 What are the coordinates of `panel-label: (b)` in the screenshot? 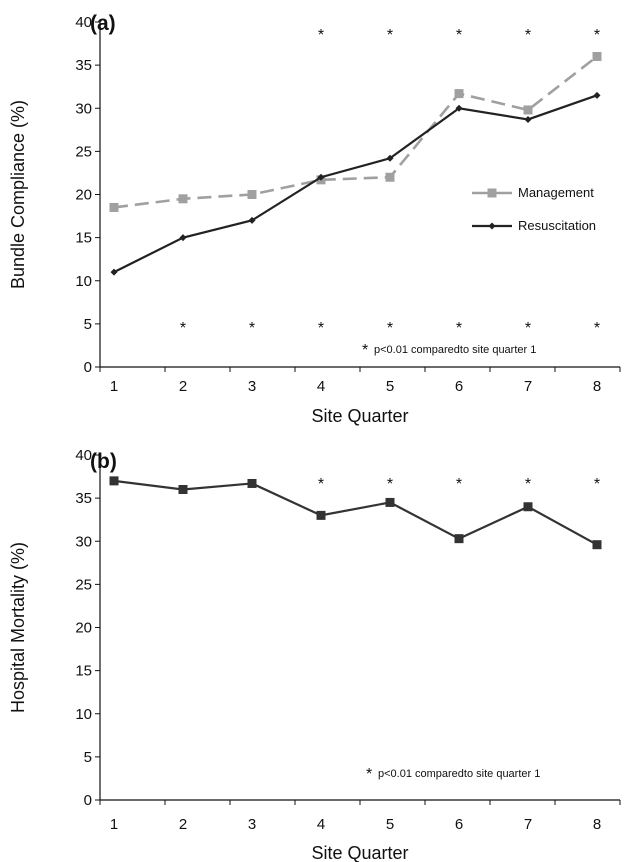 It's located at (103, 461).